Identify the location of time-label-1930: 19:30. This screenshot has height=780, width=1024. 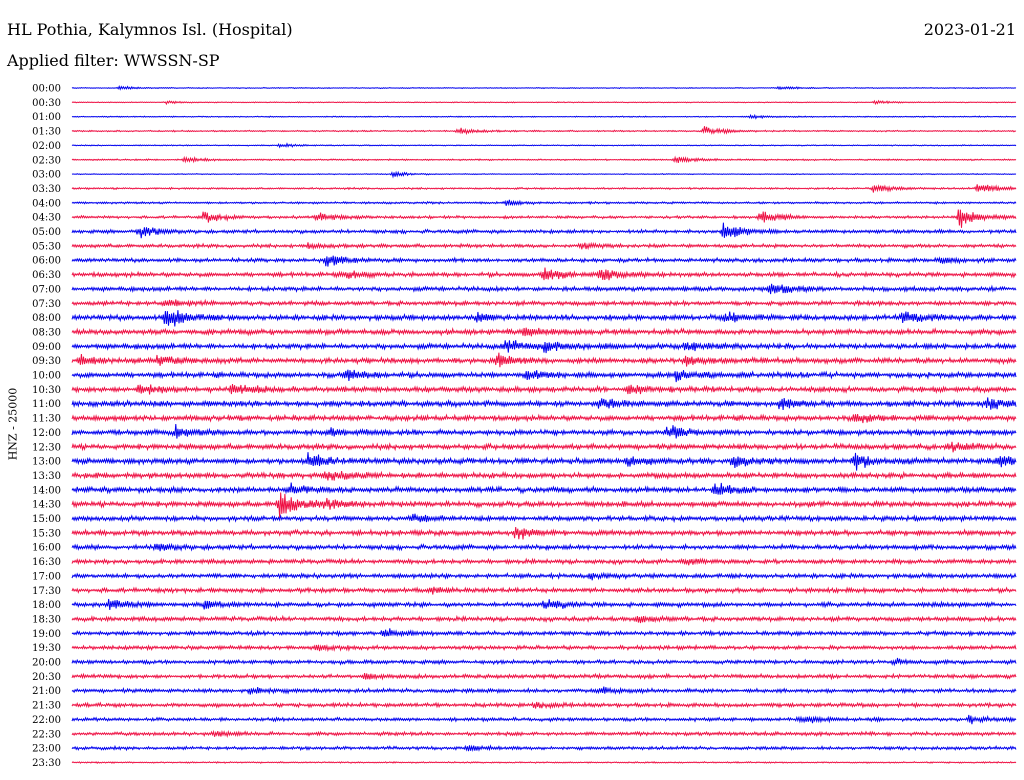
(46, 648).